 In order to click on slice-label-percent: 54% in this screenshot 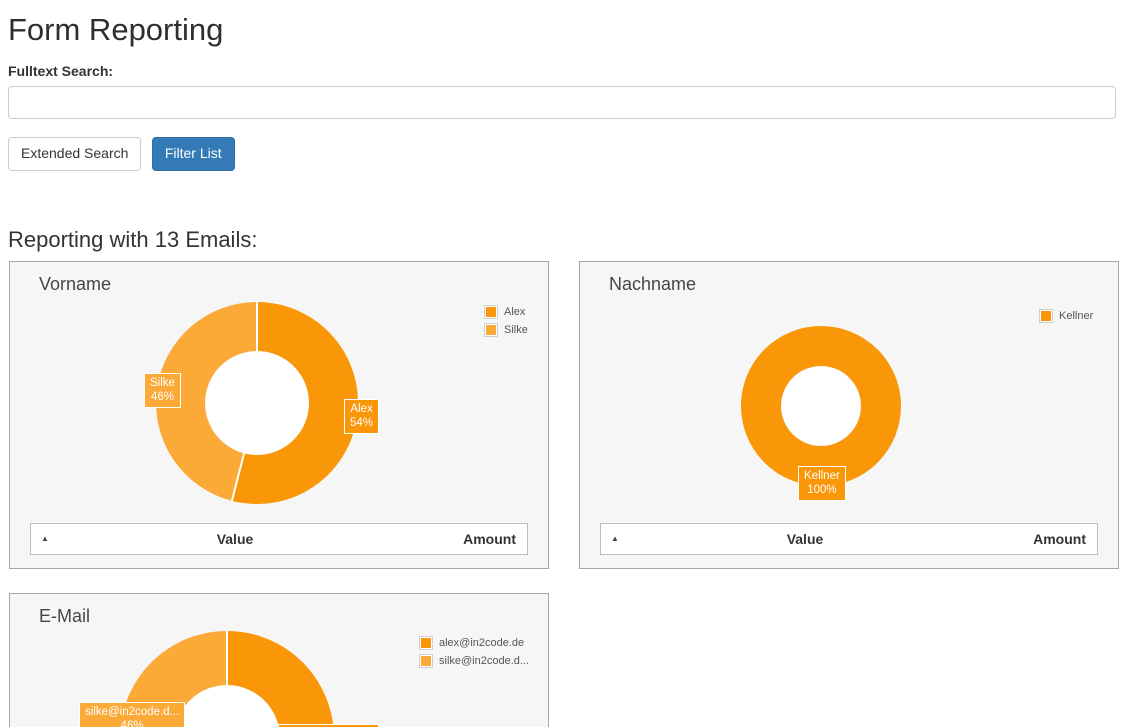, I will do `click(362, 423)`.